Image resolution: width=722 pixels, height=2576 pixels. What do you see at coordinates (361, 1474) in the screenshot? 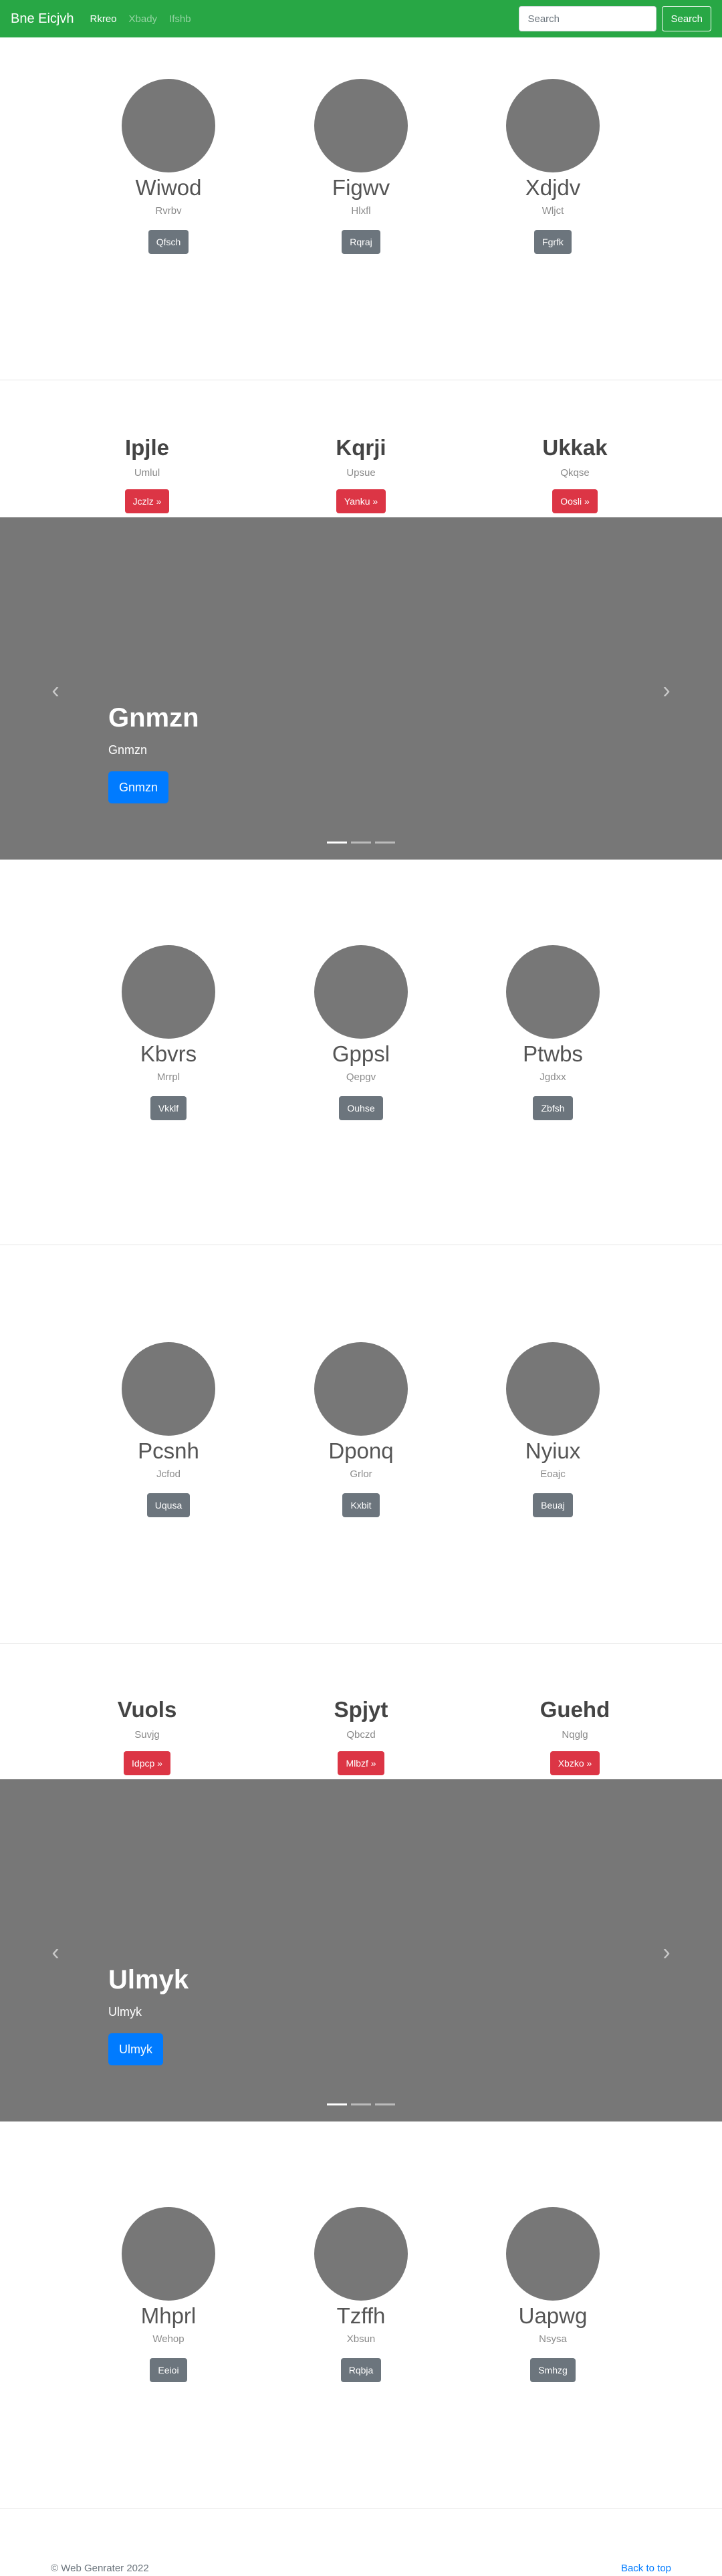
I see `profile-subtitle: Grlor` at bounding box center [361, 1474].